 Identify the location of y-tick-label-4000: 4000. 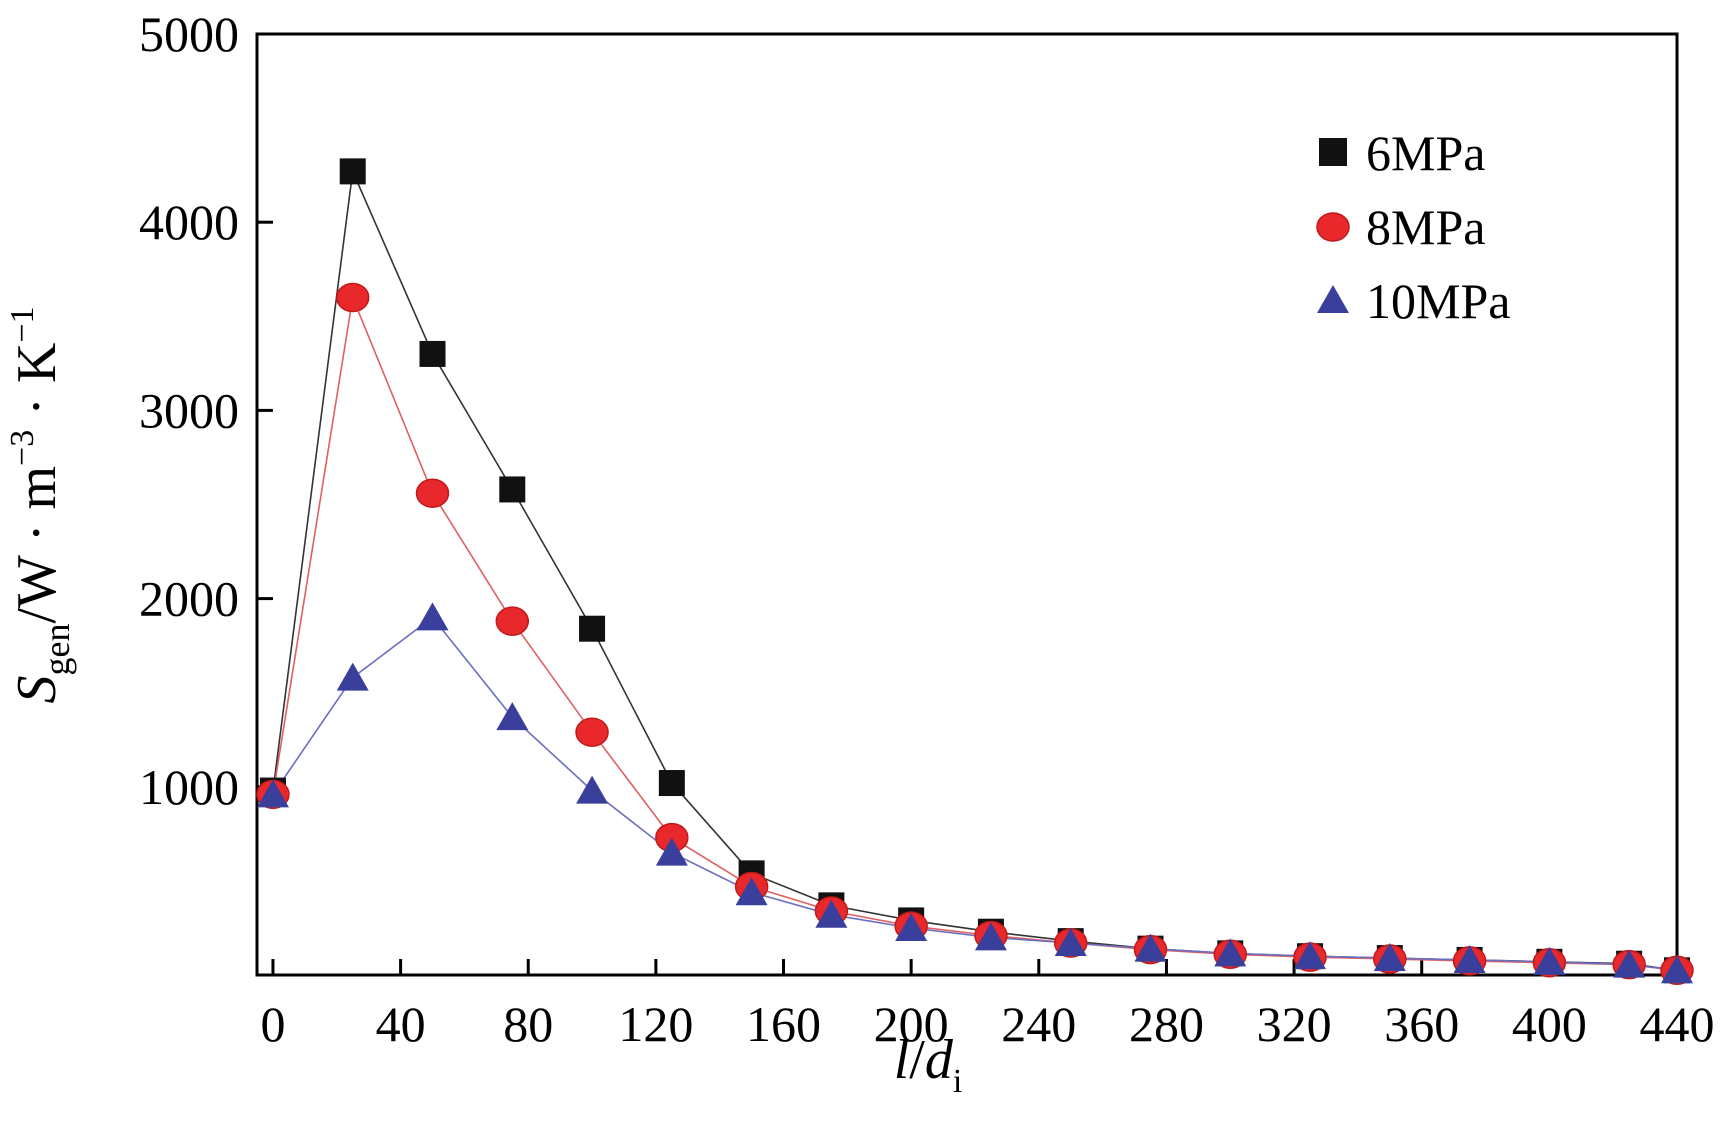
(189, 222).